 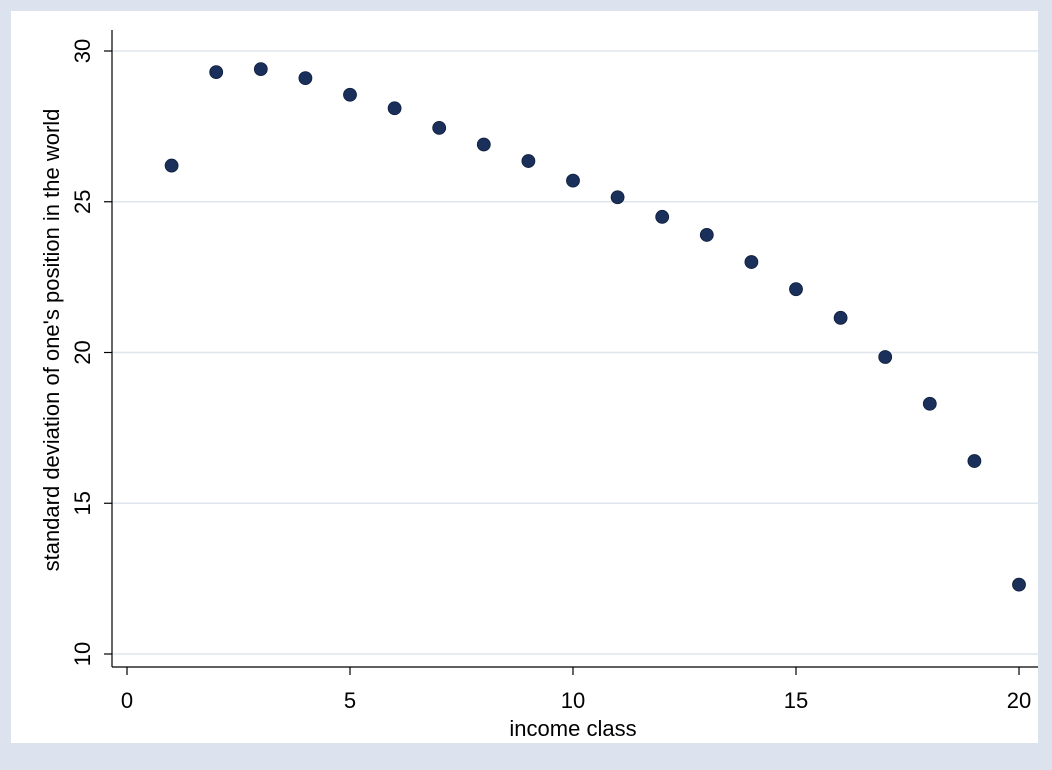 I want to click on x-tick-label: 5, so click(x=350, y=700).